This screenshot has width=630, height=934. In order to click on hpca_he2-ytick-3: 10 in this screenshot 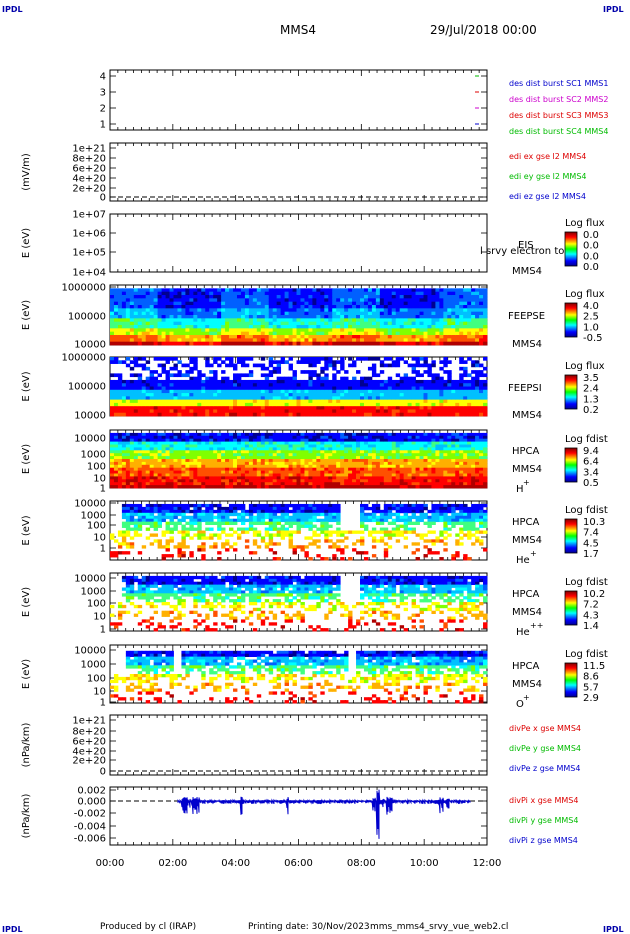, I will do `click(99, 617)`.